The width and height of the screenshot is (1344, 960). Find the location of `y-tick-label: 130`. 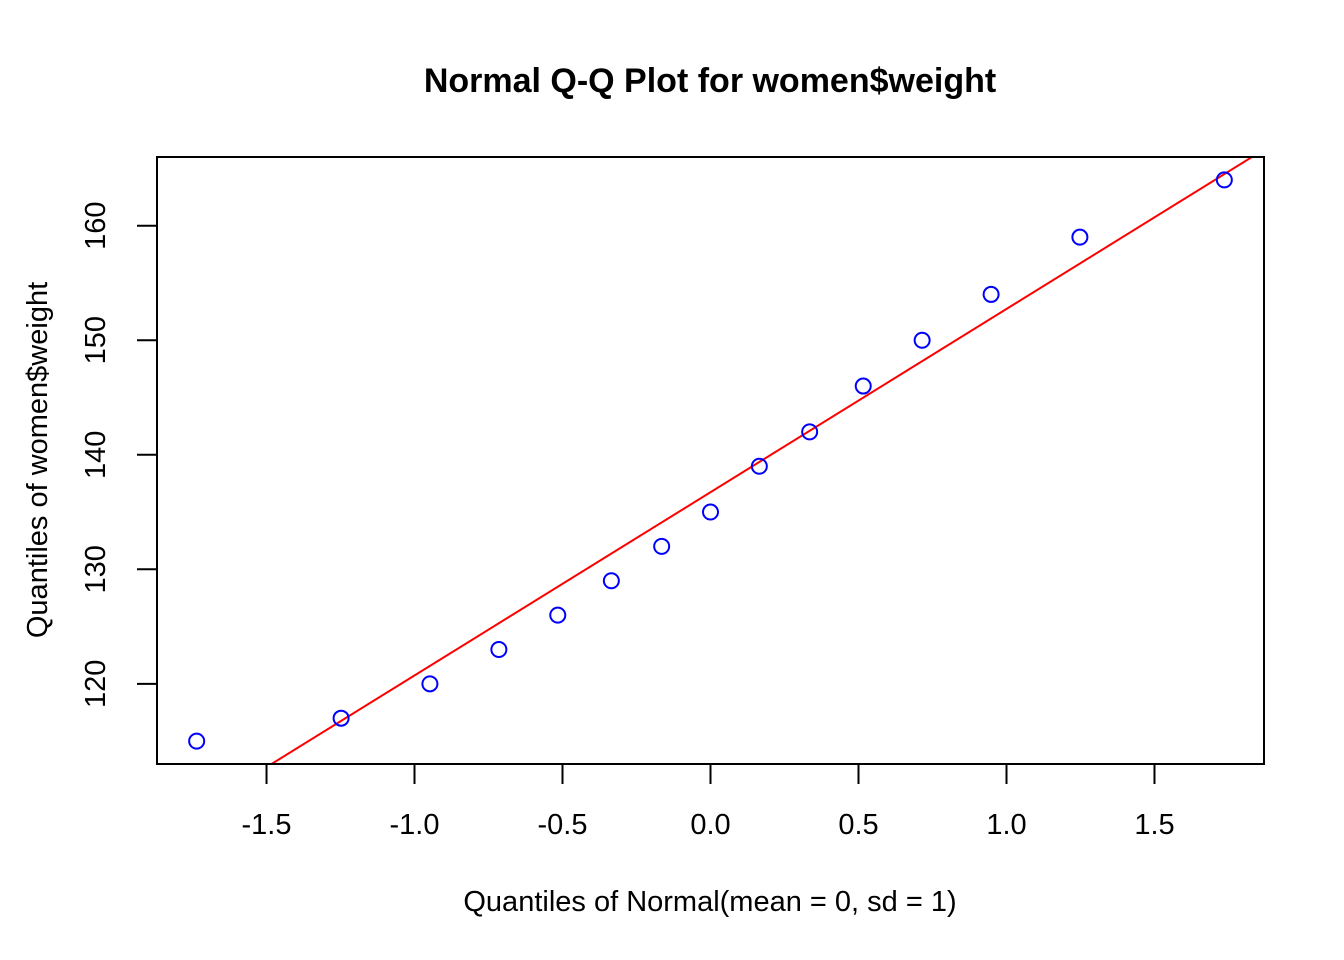

y-tick-label: 130 is located at coordinates (96, 569).